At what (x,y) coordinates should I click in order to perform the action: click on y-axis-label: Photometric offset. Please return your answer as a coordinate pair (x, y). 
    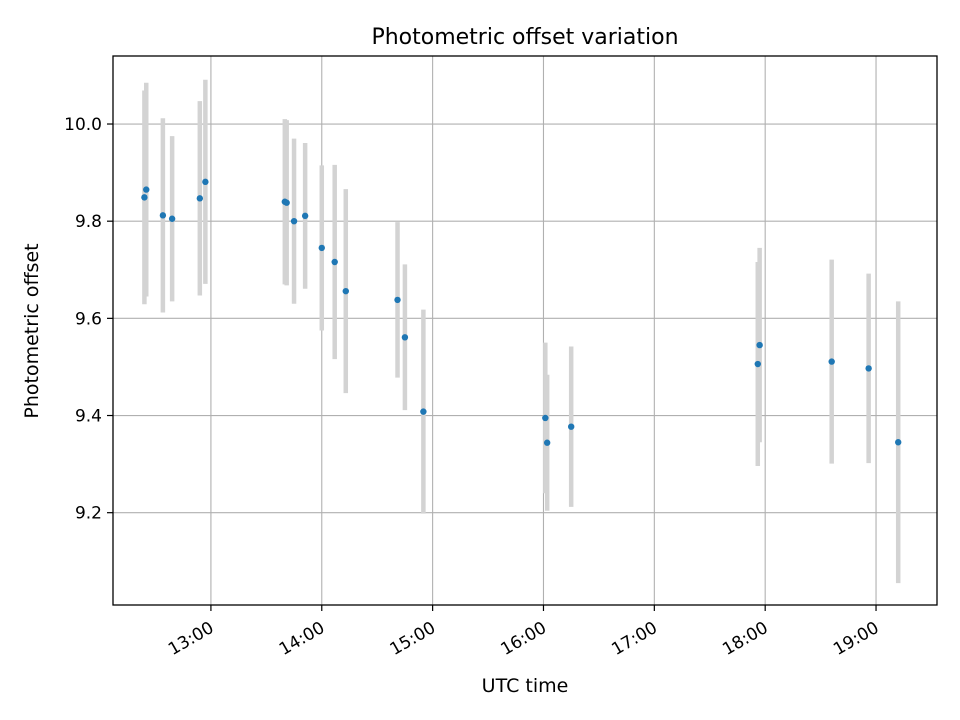
    Looking at the image, I should click on (32, 330).